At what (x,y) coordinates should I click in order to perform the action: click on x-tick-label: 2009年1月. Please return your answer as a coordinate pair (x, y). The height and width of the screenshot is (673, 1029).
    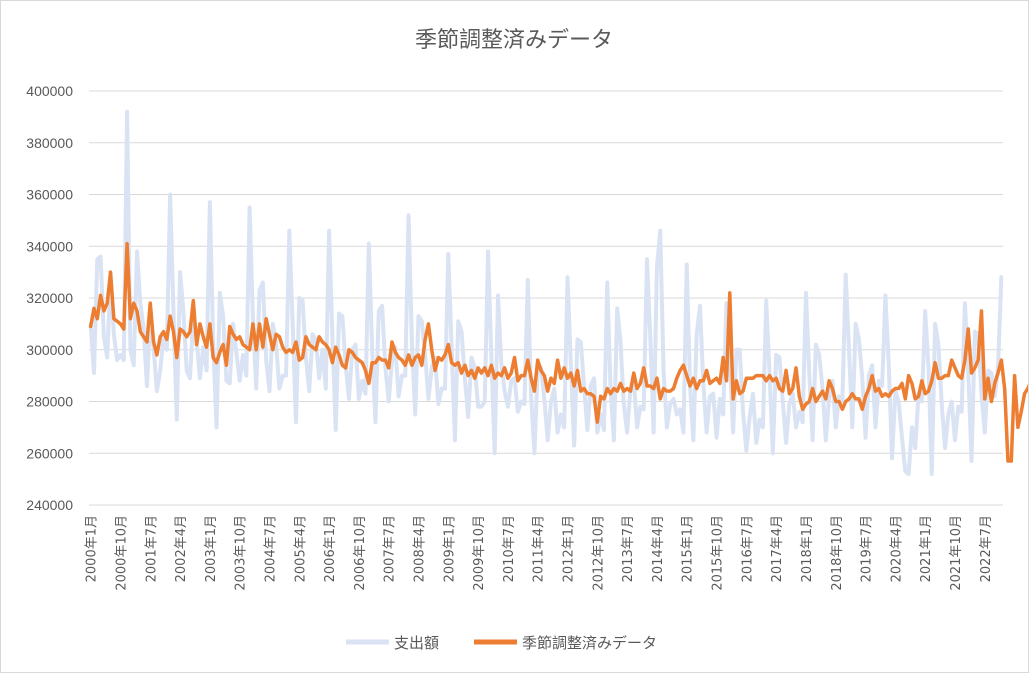
    Looking at the image, I should click on (449, 548).